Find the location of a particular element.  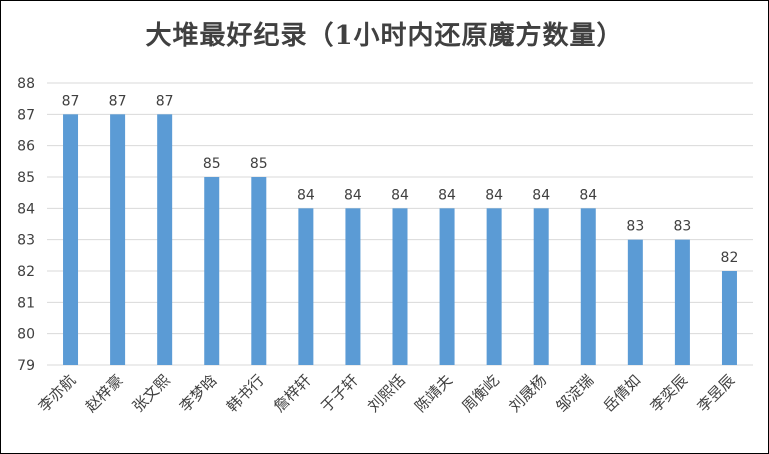

category-label: 陈靖夫 is located at coordinates (433, 393).